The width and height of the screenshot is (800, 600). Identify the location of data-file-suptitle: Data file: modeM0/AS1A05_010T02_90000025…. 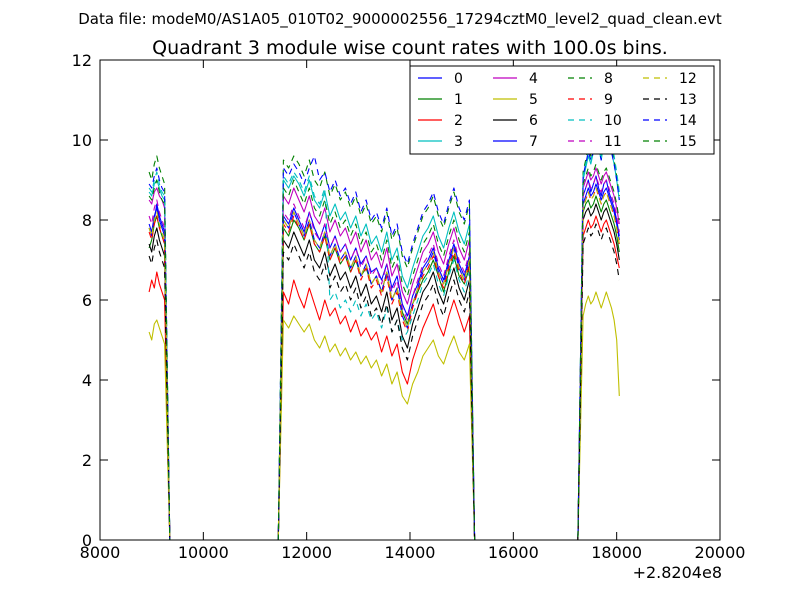
(400, 19).